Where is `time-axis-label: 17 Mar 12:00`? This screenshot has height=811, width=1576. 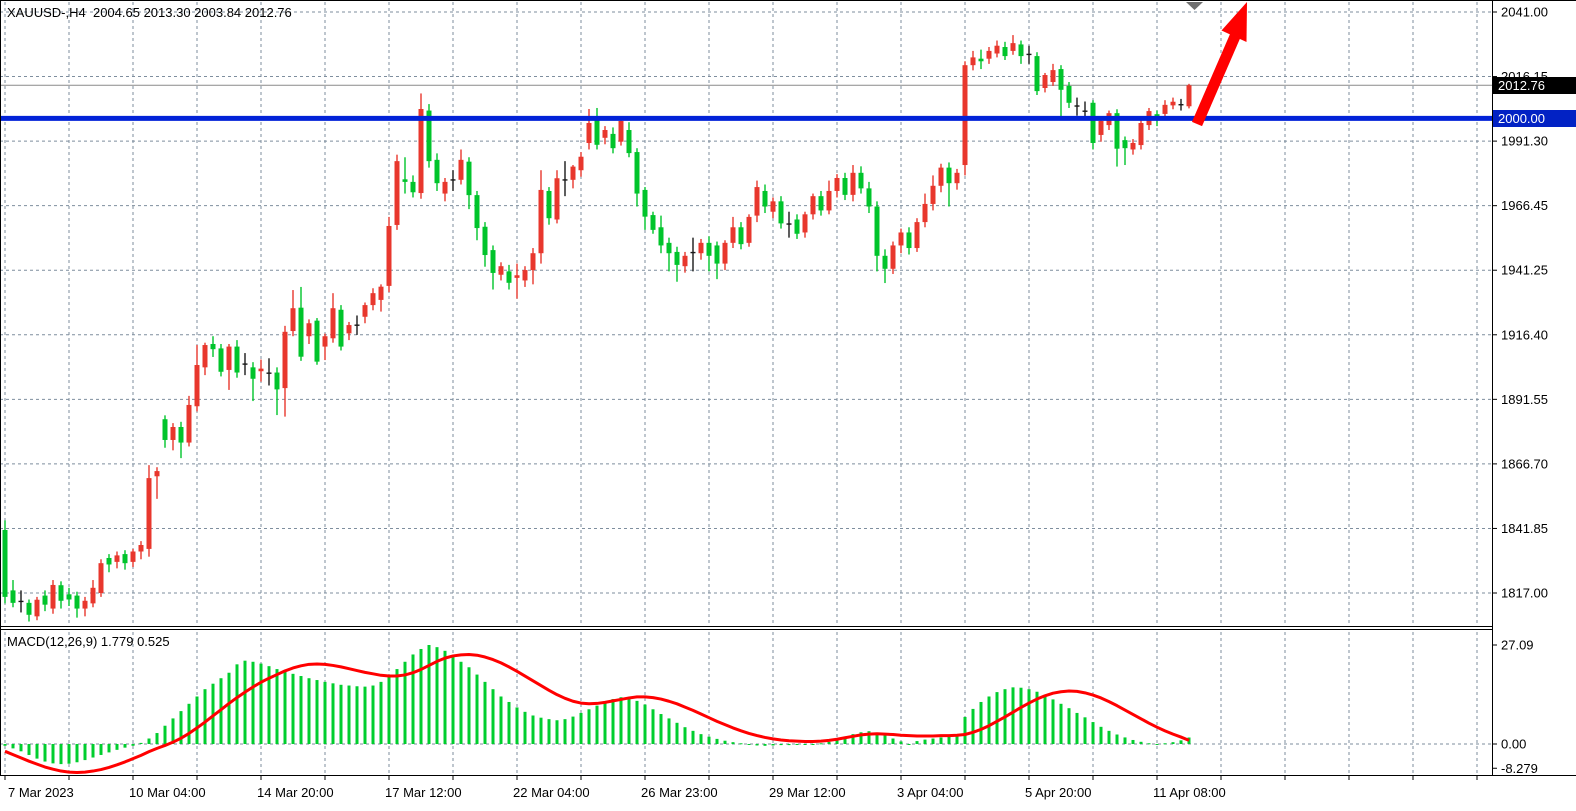
time-axis-label: 17 Mar 12:00 is located at coordinates (423, 792).